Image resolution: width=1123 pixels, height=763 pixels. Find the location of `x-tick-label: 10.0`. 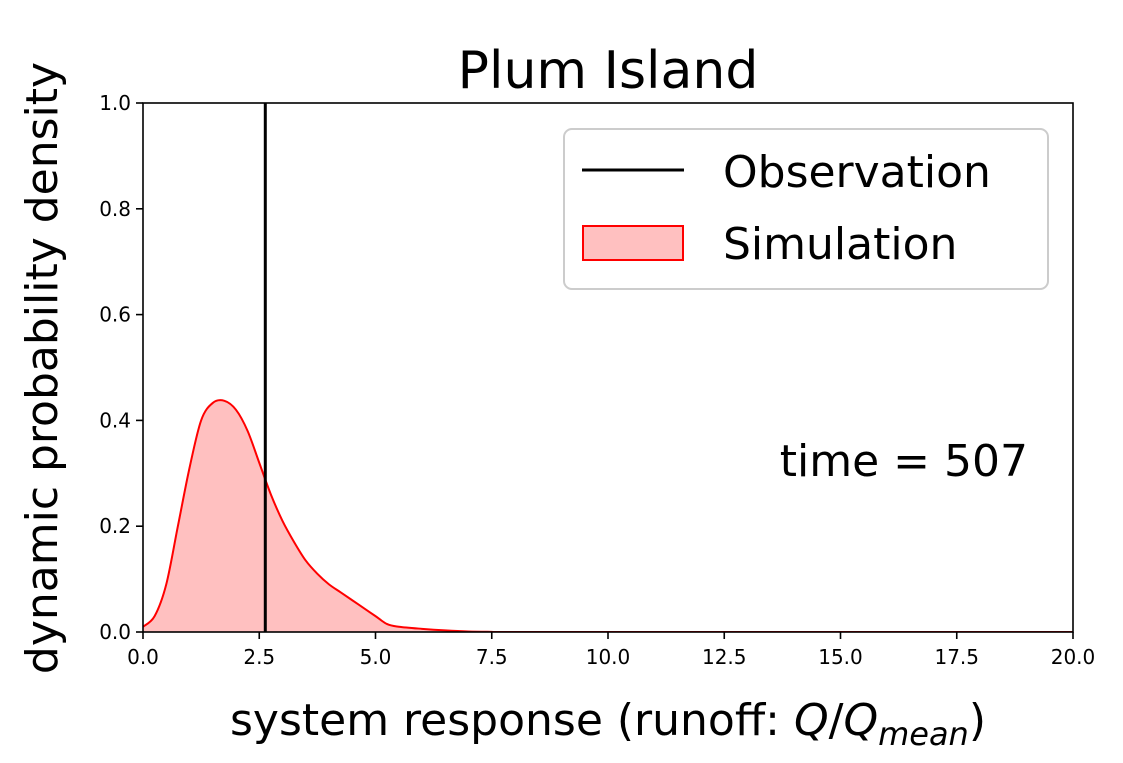

x-tick-label: 10.0 is located at coordinates (608, 657).